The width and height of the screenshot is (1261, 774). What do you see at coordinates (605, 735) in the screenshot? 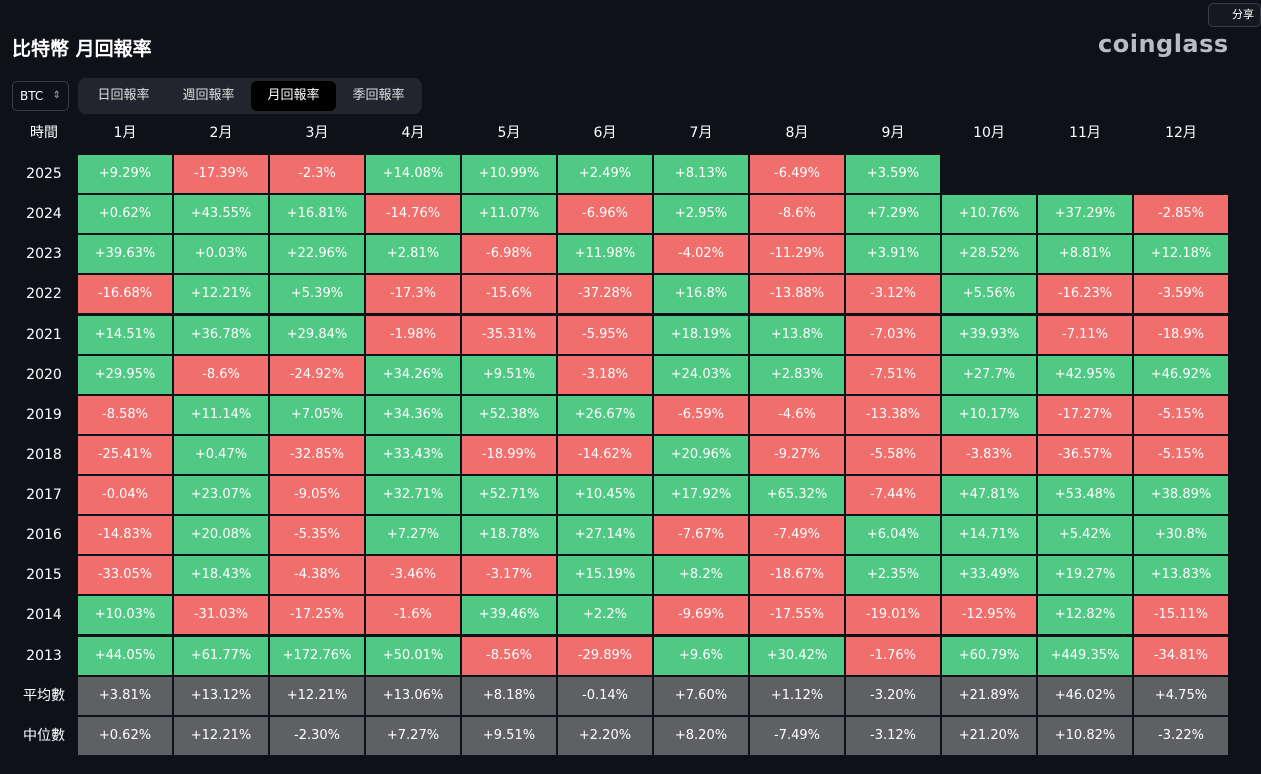
I see `summary-cell: +2.20%` at bounding box center [605, 735].